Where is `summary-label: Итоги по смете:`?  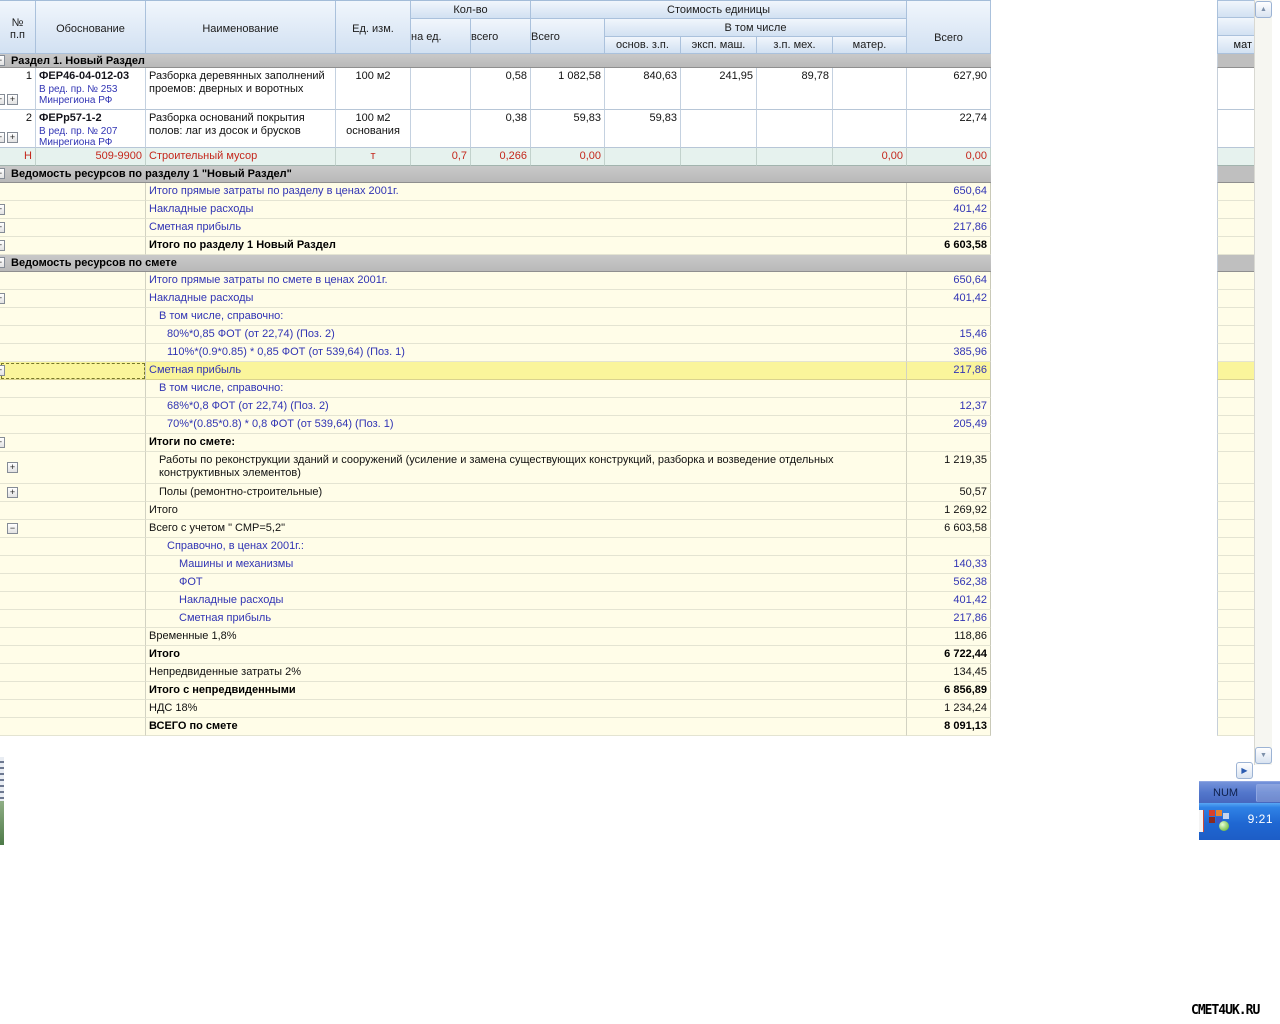 summary-label: Итоги по смете: is located at coordinates (526, 443).